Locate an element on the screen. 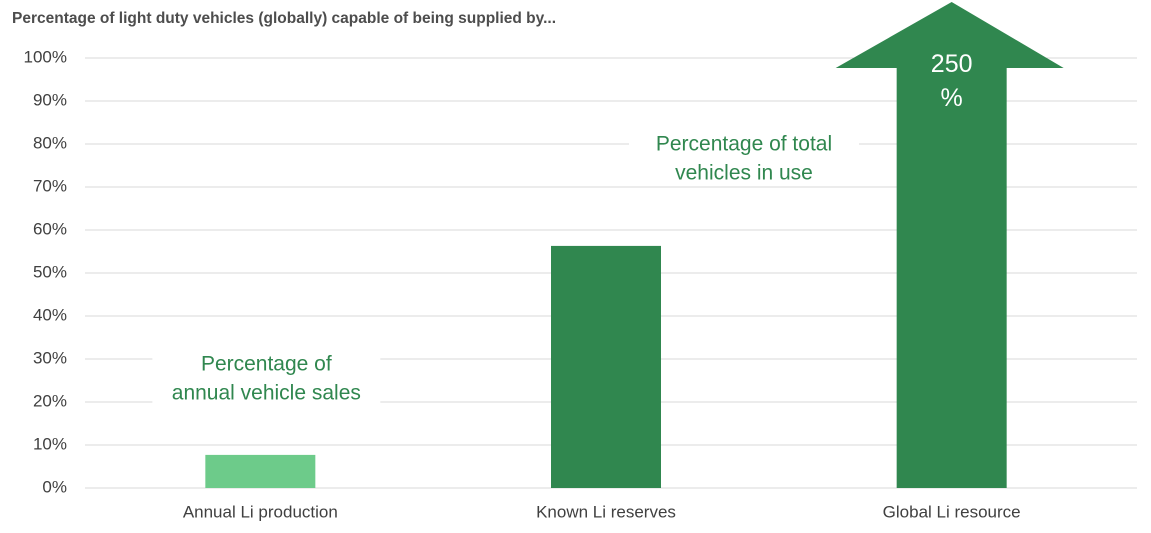  x-tick-label: Annual Li production is located at coordinates (260, 511).